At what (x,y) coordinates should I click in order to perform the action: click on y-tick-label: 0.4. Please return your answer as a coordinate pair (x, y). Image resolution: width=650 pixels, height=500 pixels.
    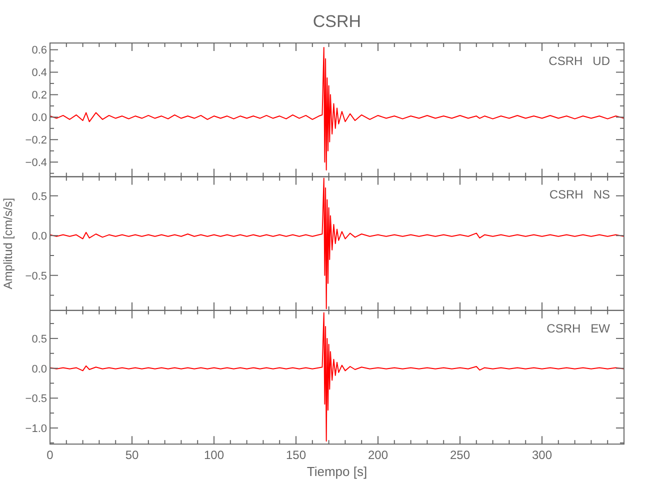
    Looking at the image, I should click on (39, 73).